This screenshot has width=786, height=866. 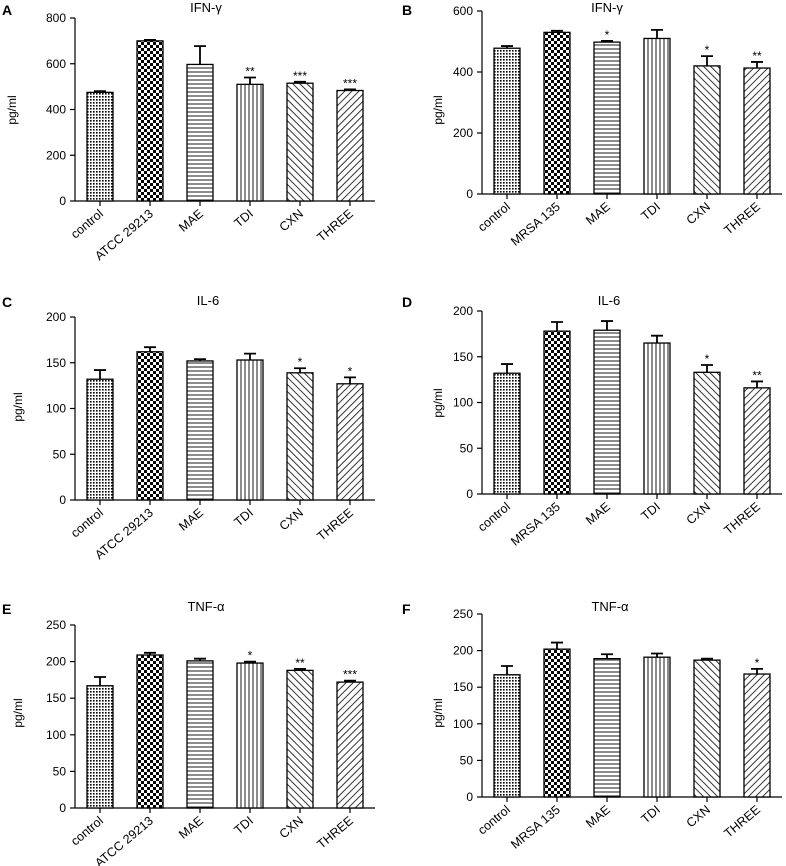 What do you see at coordinates (698, 214) in the screenshot?
I see `panel-b-category-label-4: CXN` at bounding box center [698, 214].